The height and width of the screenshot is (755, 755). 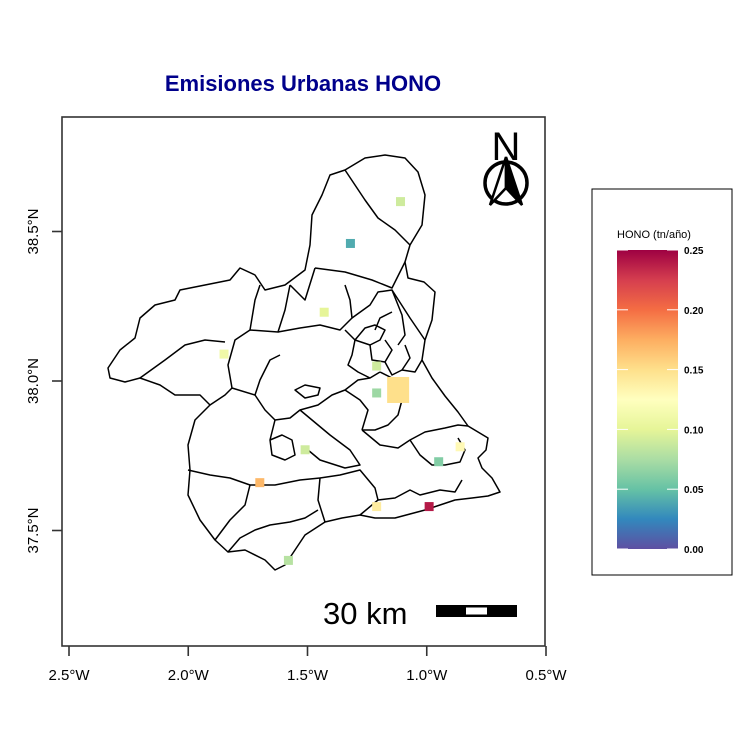 I want to click on scale-bar: 30 km, so click(x=420, y=613).